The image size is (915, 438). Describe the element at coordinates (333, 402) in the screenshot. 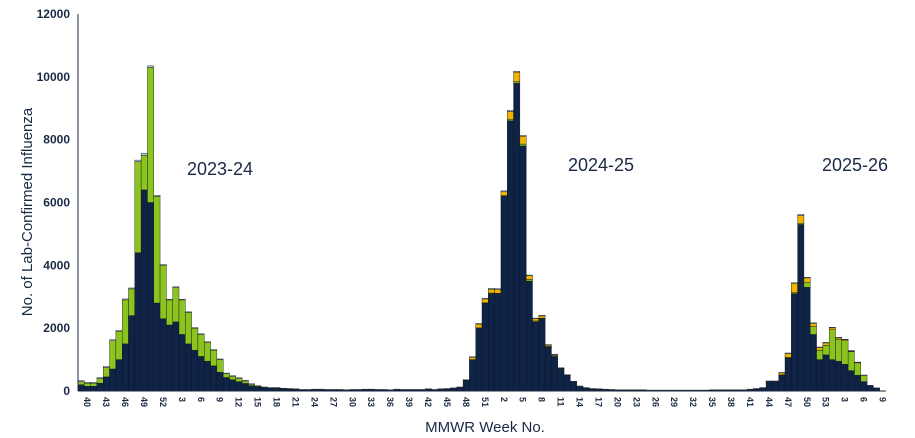

I see `x-tick-13: 27` at that location.